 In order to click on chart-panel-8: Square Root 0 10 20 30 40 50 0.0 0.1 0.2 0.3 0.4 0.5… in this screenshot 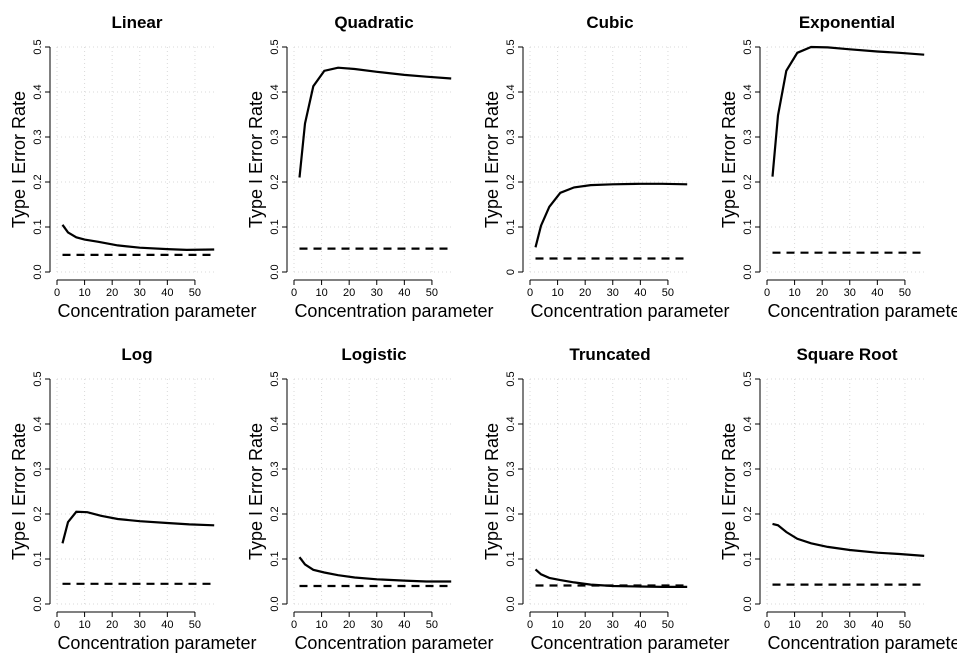, I will do `click(838, 499)`.